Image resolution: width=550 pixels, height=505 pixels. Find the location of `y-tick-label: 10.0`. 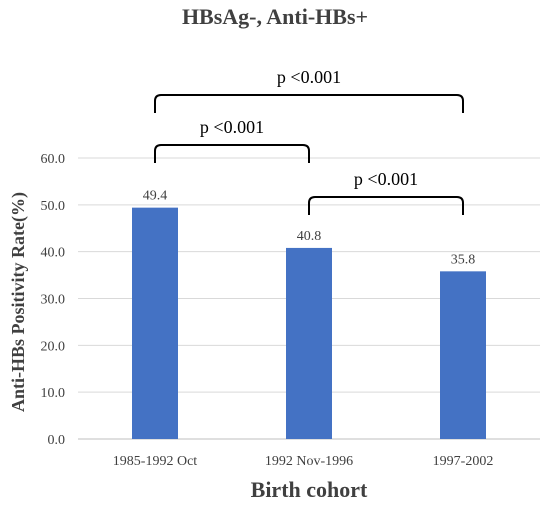

y-tick-label: 10.0 is located at coordinates (53, 393).